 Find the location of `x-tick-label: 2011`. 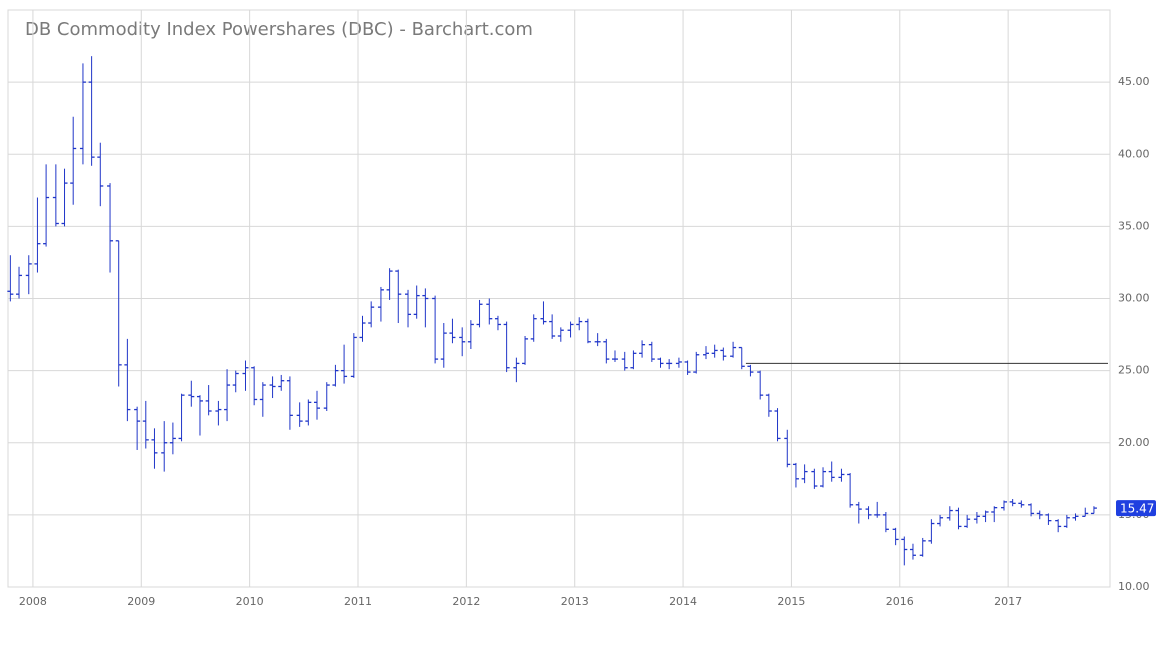

x-tick-label: 2011 is located at coordinates (358, 601).